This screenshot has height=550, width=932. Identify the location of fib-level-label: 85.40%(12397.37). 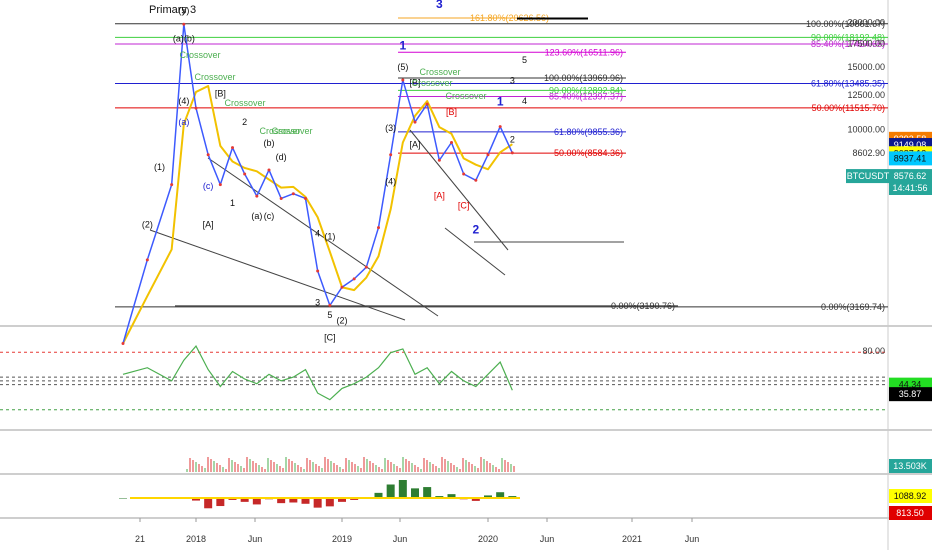
(586, 96).